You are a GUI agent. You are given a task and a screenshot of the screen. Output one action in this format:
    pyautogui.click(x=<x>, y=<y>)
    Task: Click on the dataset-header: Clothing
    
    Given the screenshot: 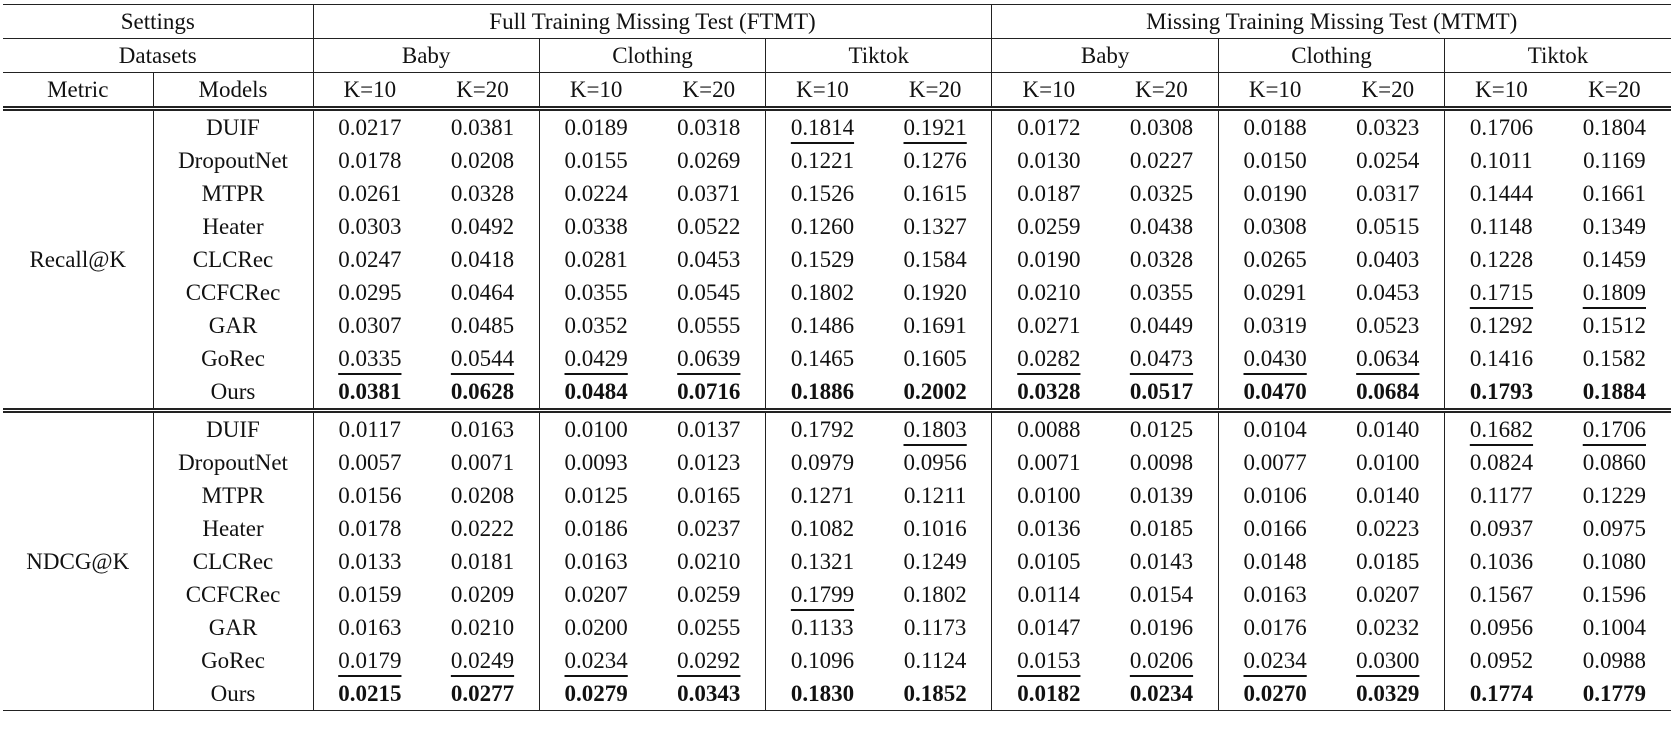 What is the action you would take?
    pyautogui.click(x=1331, y=55)
    